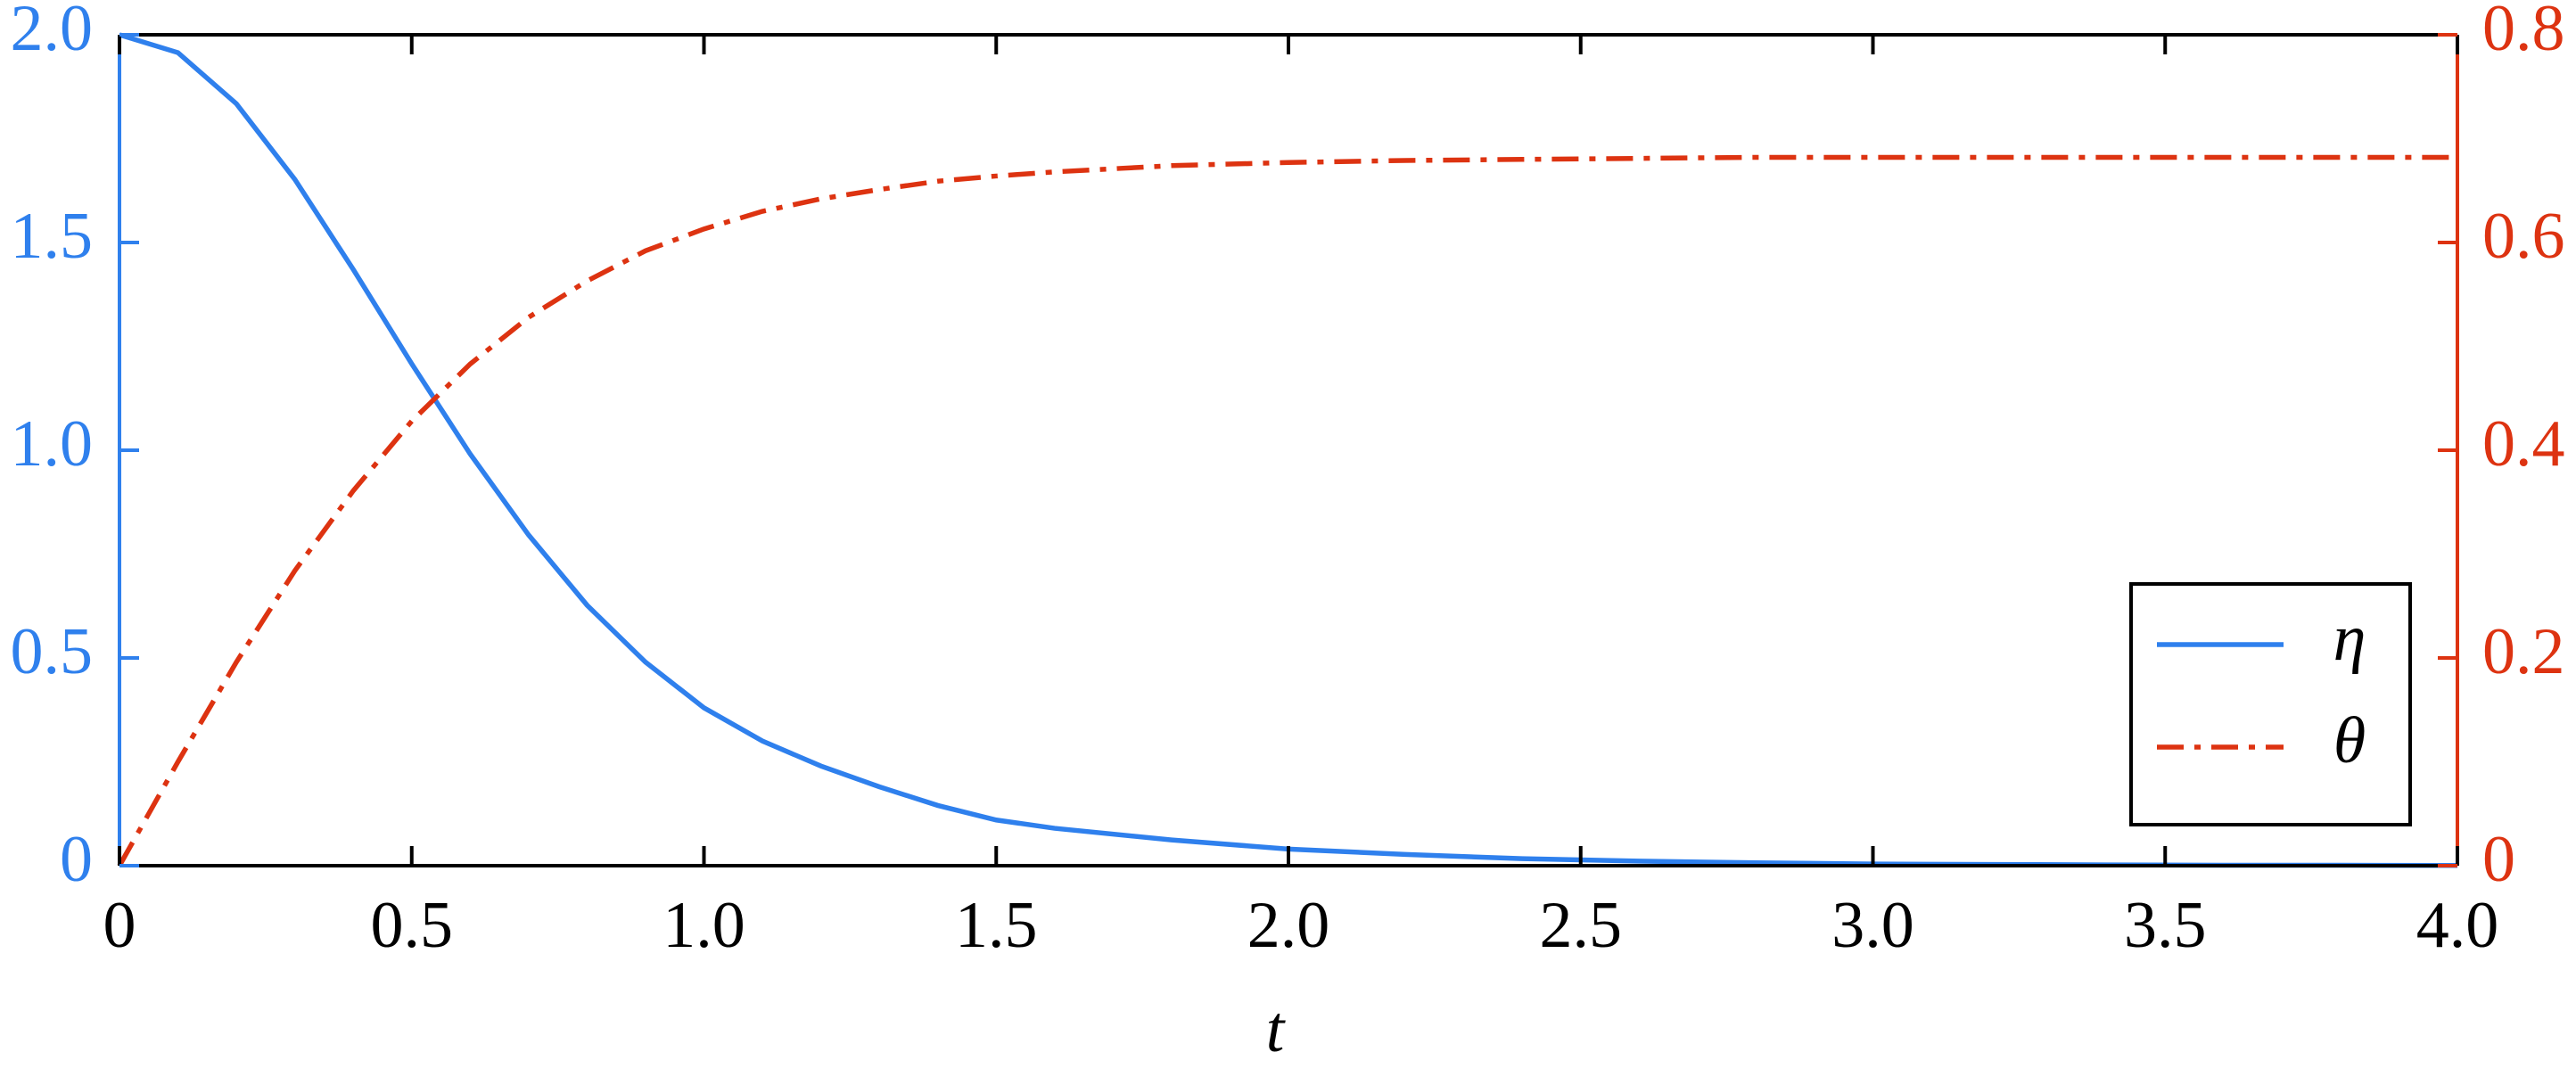  What do you see at coordinates (1276, 1029) in the screenshot?
I see `x-axis-label: t` at bounding box center [1276, 1029].